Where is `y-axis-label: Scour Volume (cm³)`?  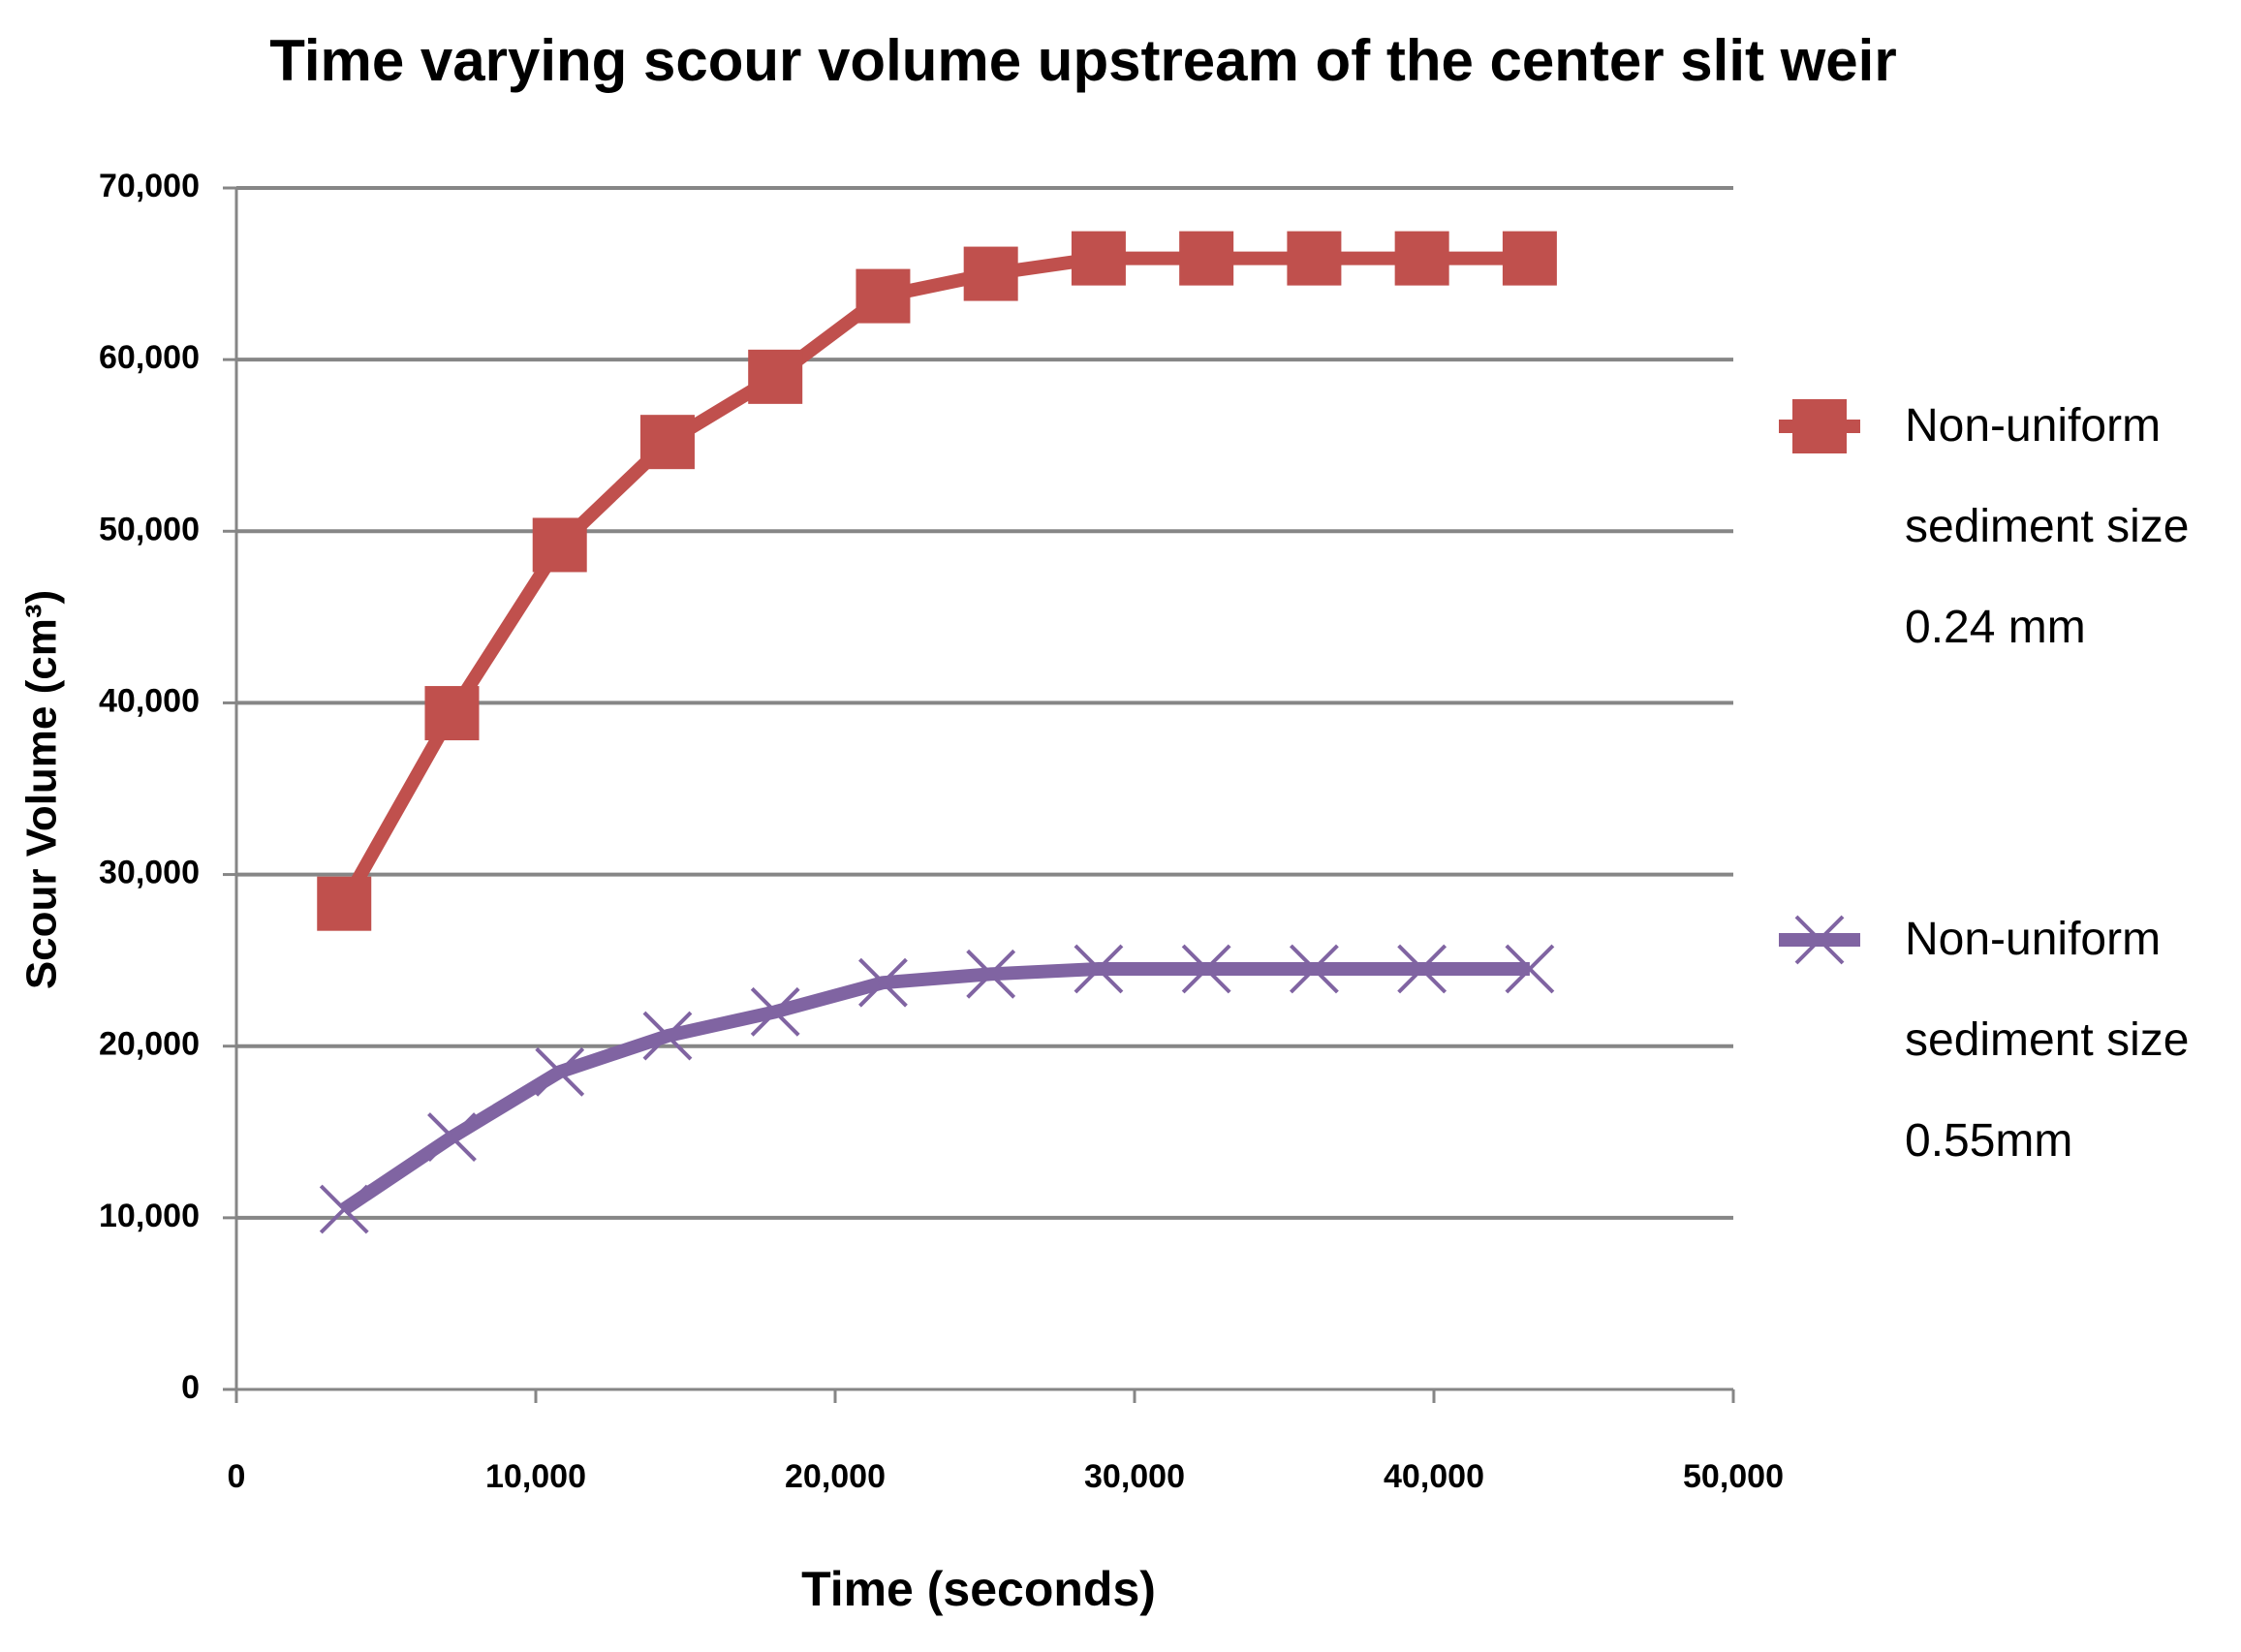 y-axis-label: Scour Volume (cm³) is located at coordinates (42, 789).